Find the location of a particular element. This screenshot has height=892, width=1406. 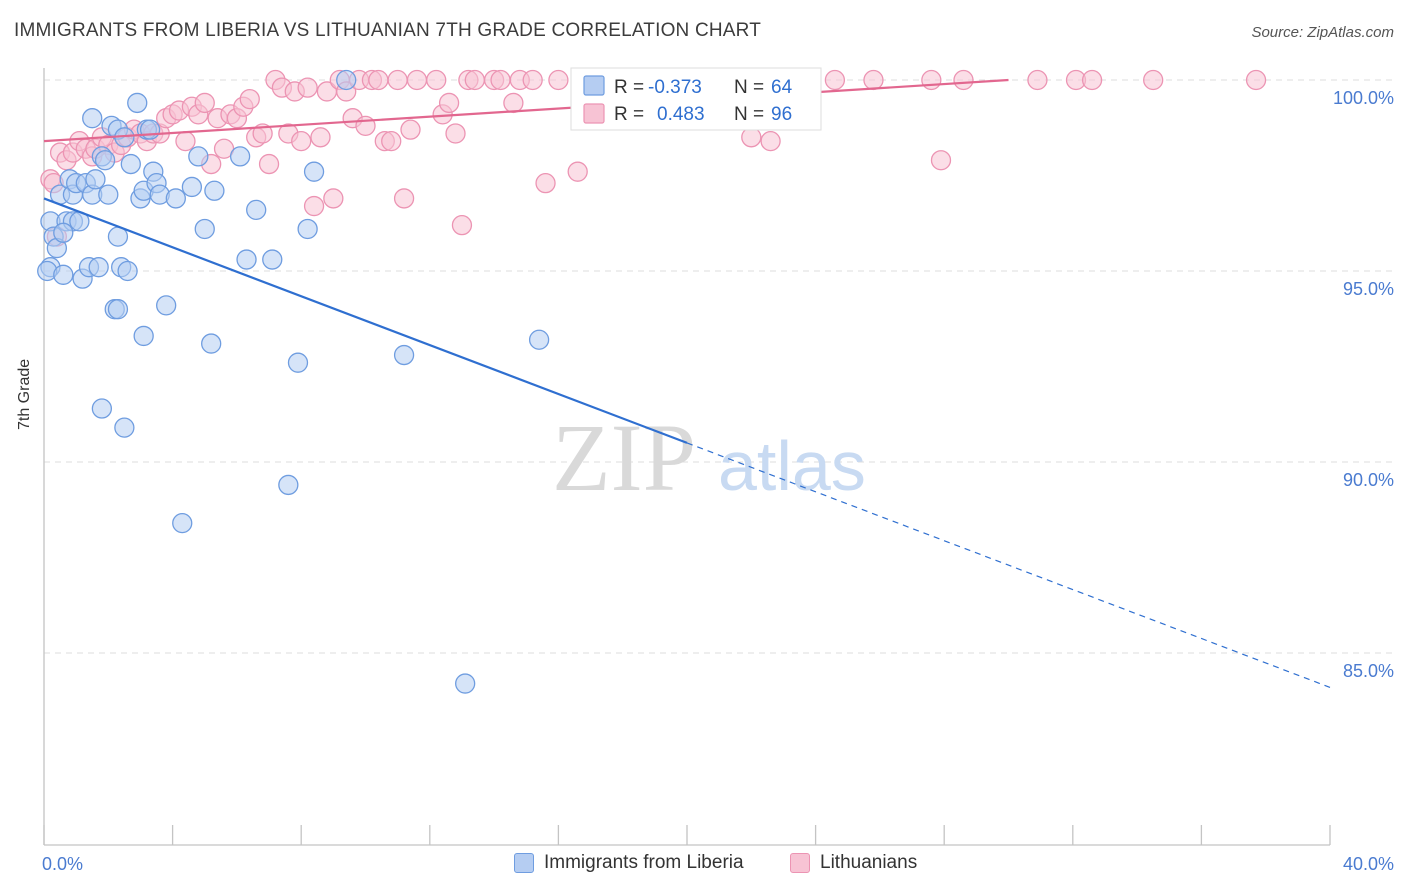

legend-n-label-1: N = is located at coordinates (749, 87).